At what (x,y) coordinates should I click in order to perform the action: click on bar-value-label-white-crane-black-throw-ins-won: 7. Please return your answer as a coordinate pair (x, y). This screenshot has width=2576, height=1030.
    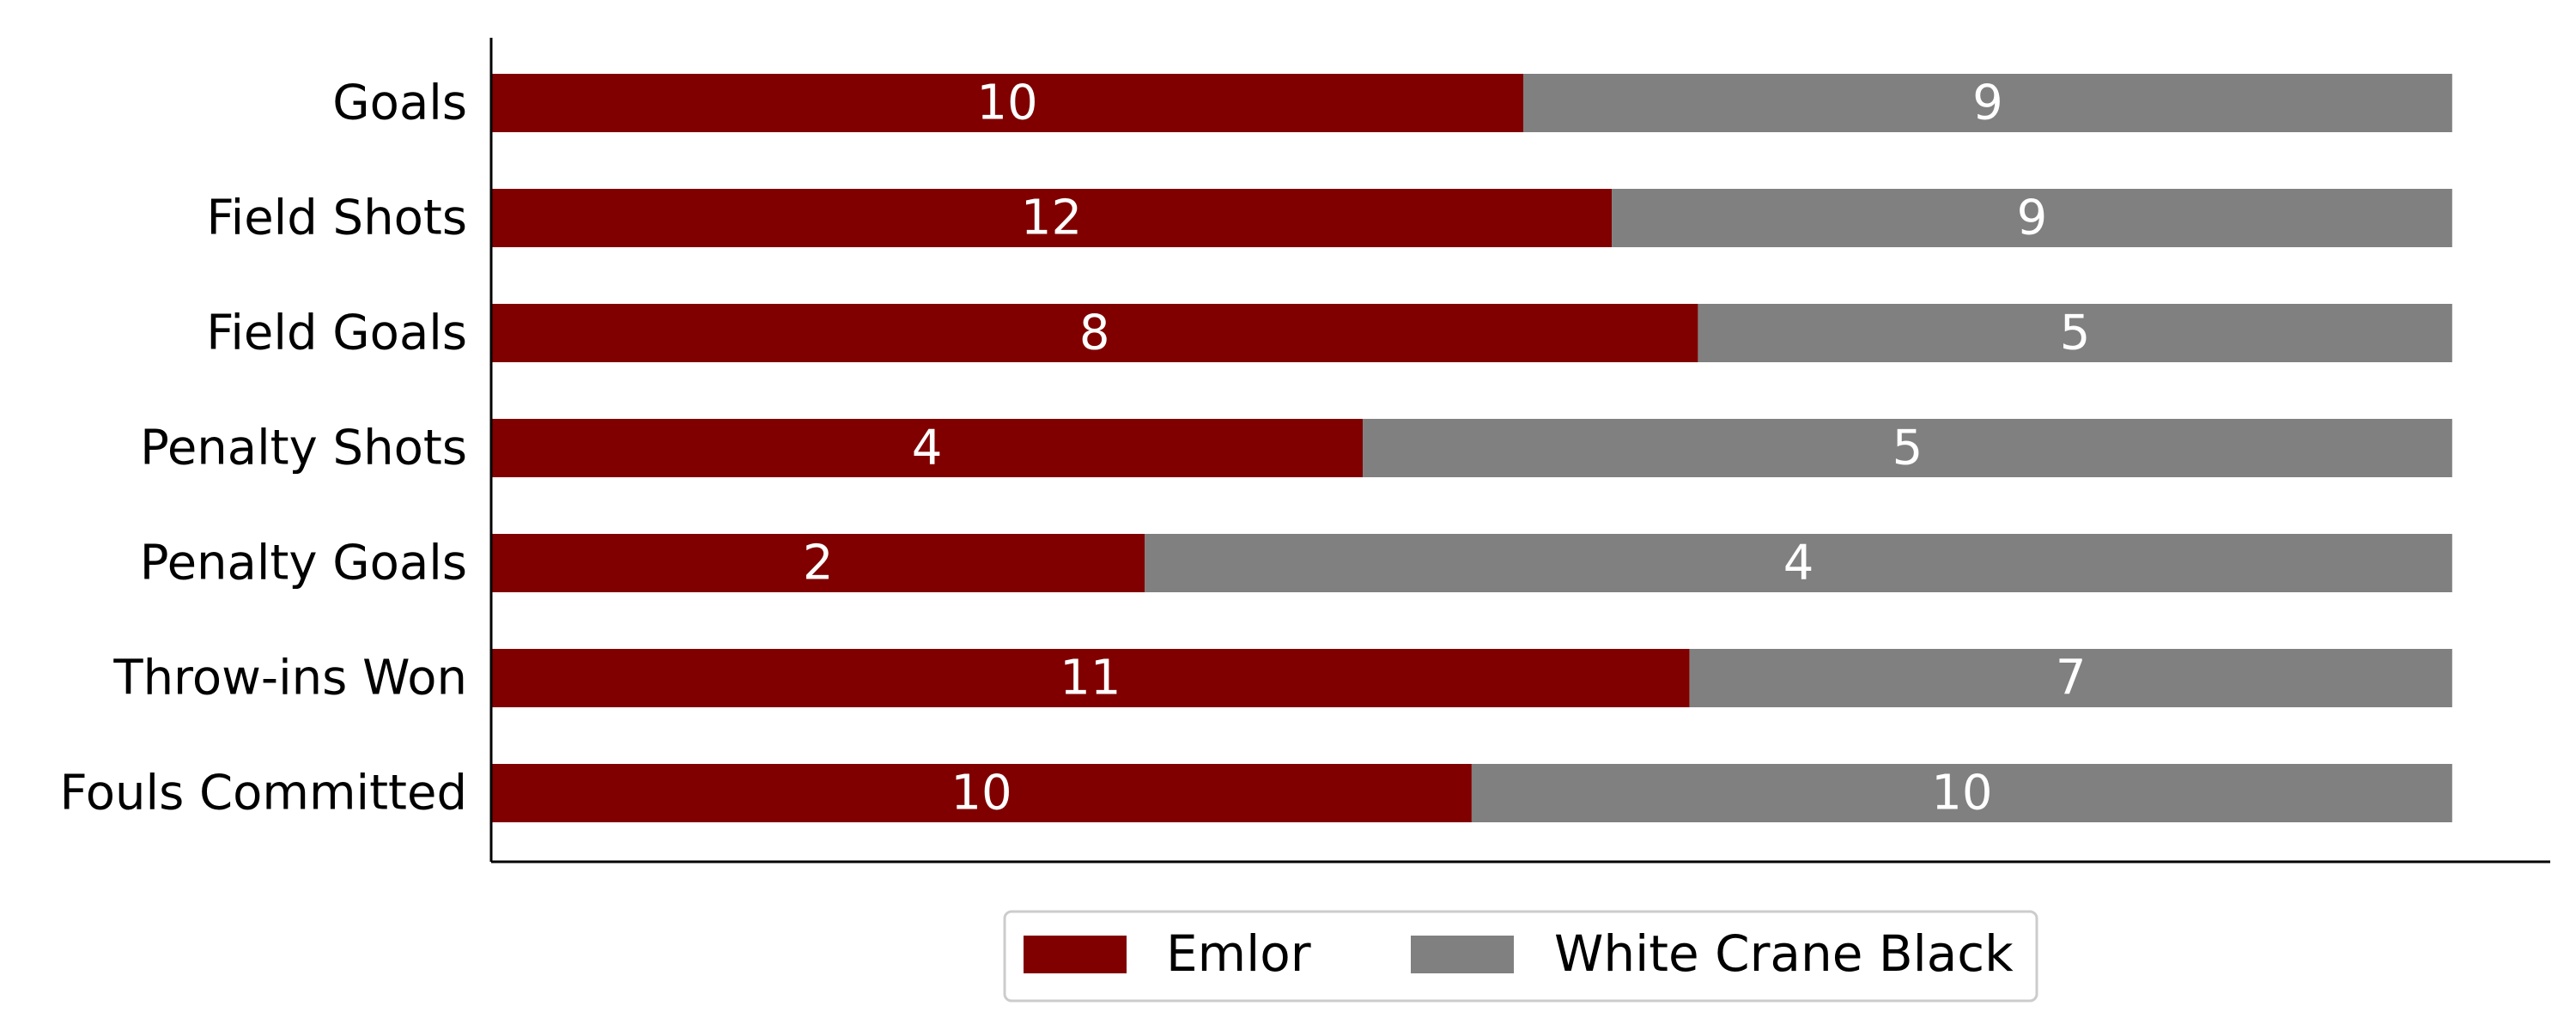
    Looking at the image, I should click on (2071, 678).